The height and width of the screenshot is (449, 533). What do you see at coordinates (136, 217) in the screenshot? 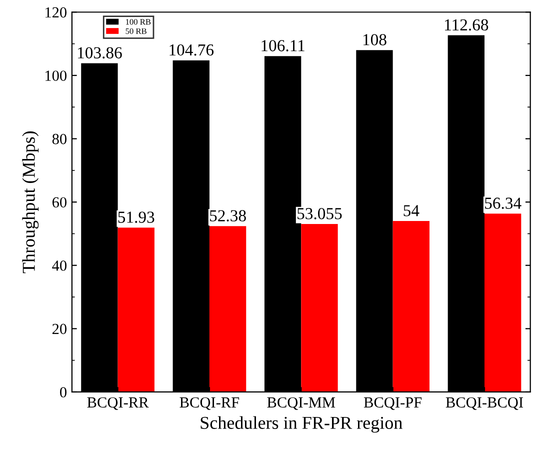
I see `data-label: 51.93` at bounding box center [136, 217].